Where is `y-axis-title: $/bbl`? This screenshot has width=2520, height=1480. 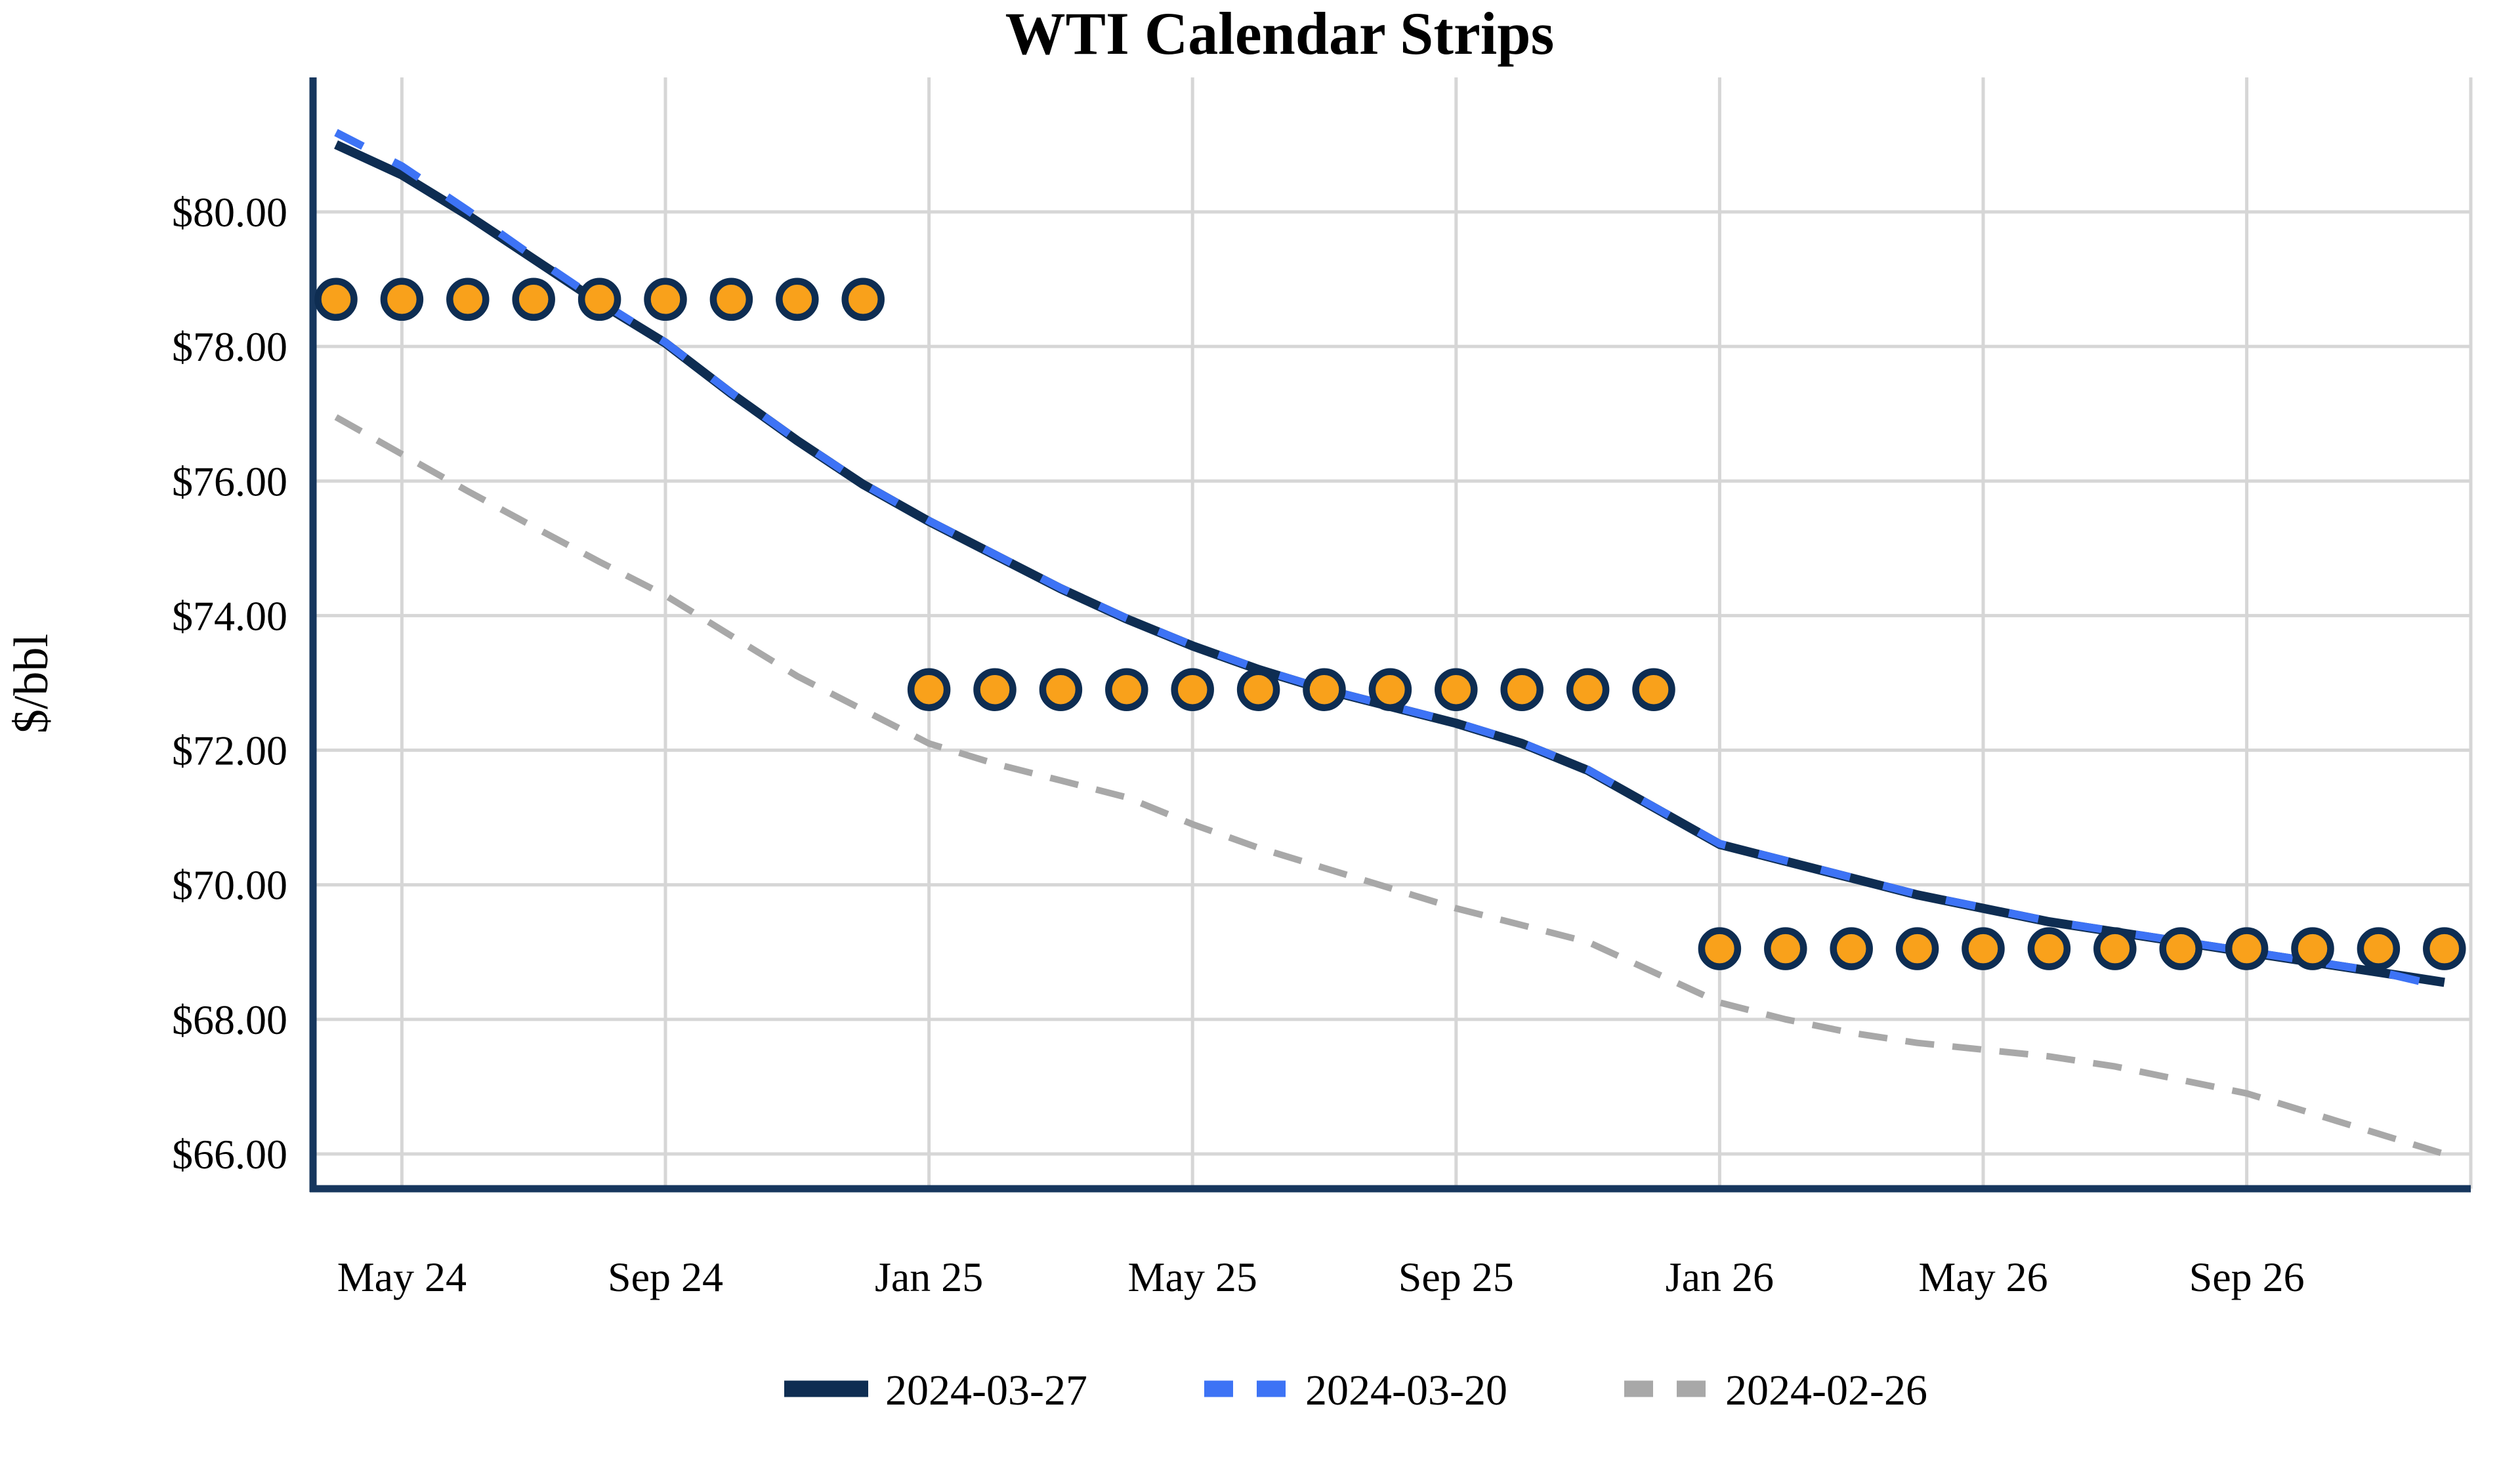 y-axis-title: $/bbl is located at coordinates (31, 683).